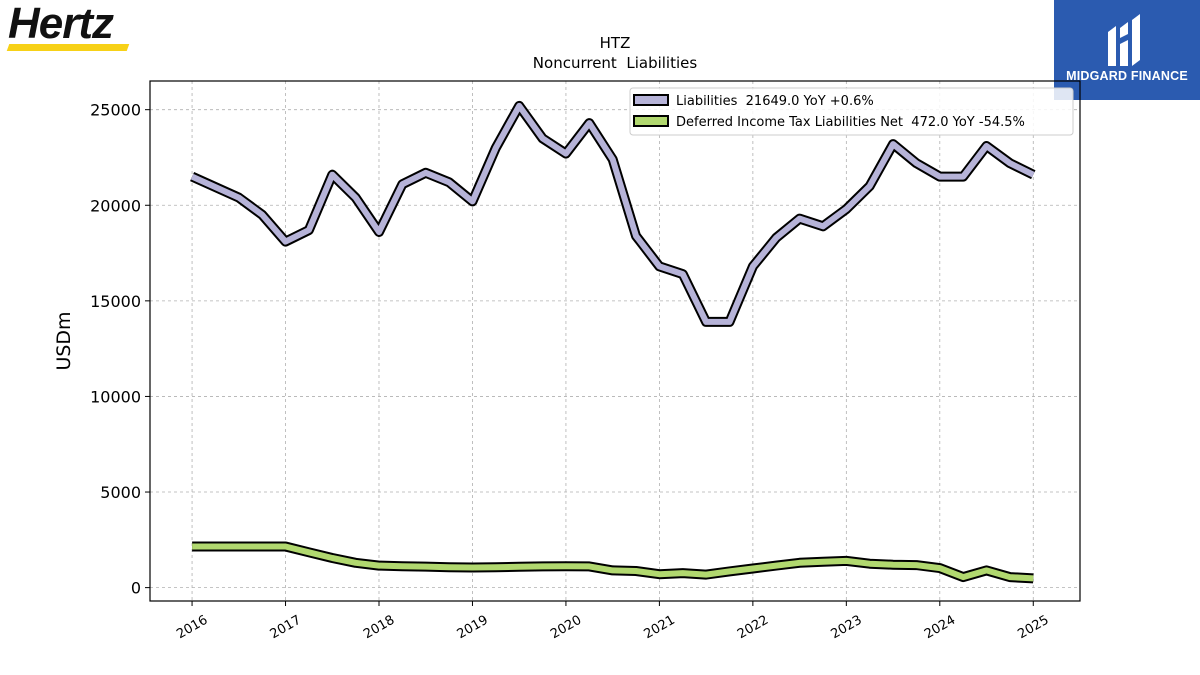 The image size is (1200, 675). I want to click on y-tick-labels: 0 5000 10000 15000 20000 25000, so click(120, 349).